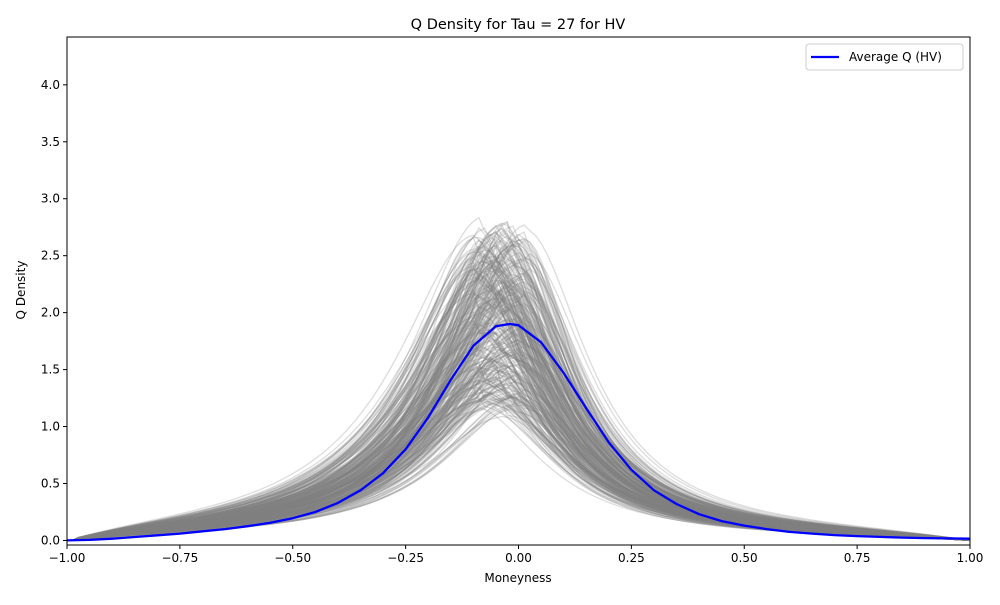 The width and height of the screenshot is (1000, 605). Describe the element at coordinates (21, 290) in the screenshot. I see `y-axis-label: Q Density` at that location.